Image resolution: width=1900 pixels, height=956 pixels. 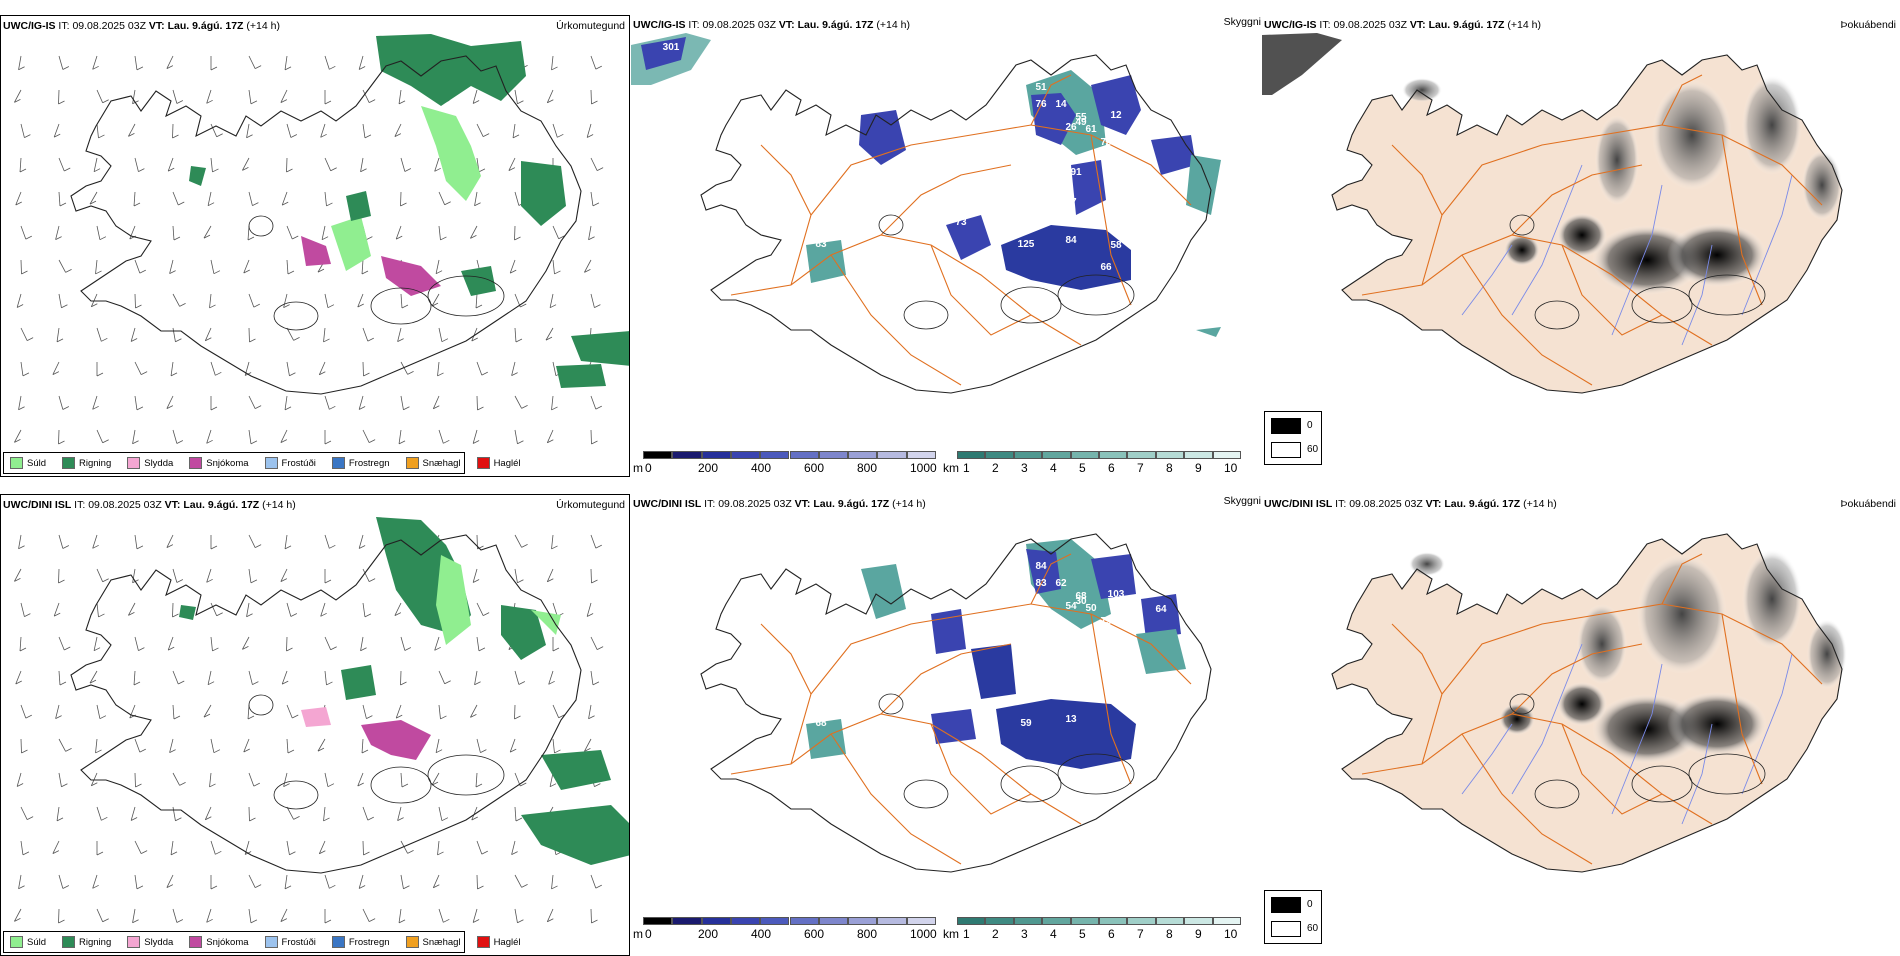 I want to click on colorbar-tick: 9, so click(x=1198, y=468).